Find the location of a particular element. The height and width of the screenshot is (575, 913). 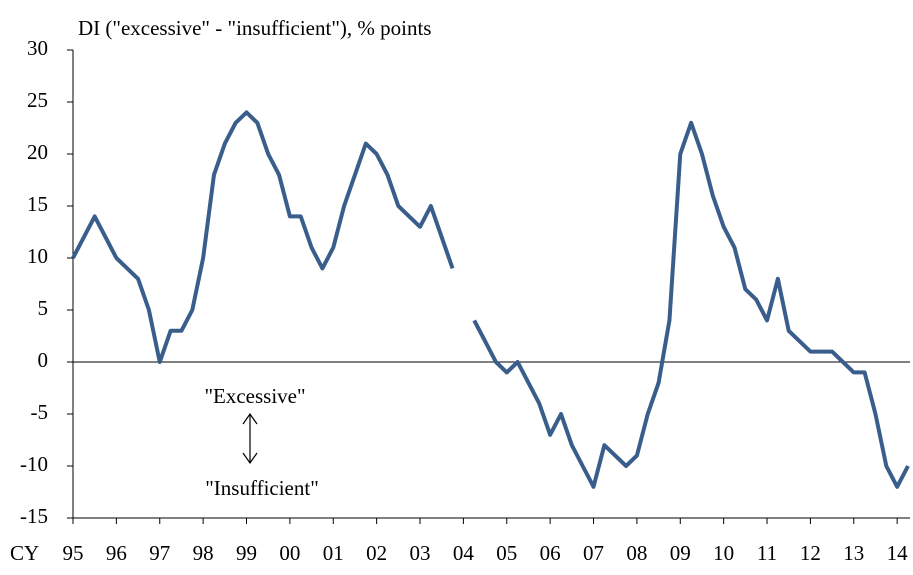

x-tick-label: 02 is located at coordinates (376, 553).